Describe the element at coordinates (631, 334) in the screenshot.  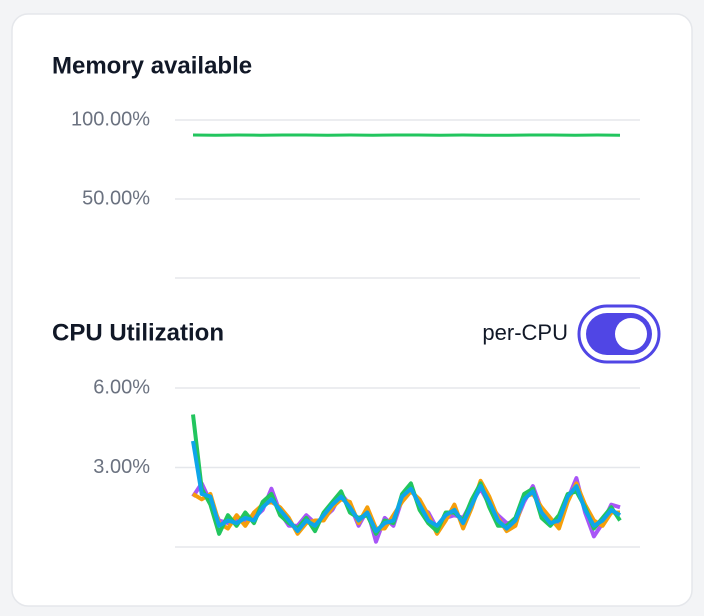
I see `toggle-knob` at that location.